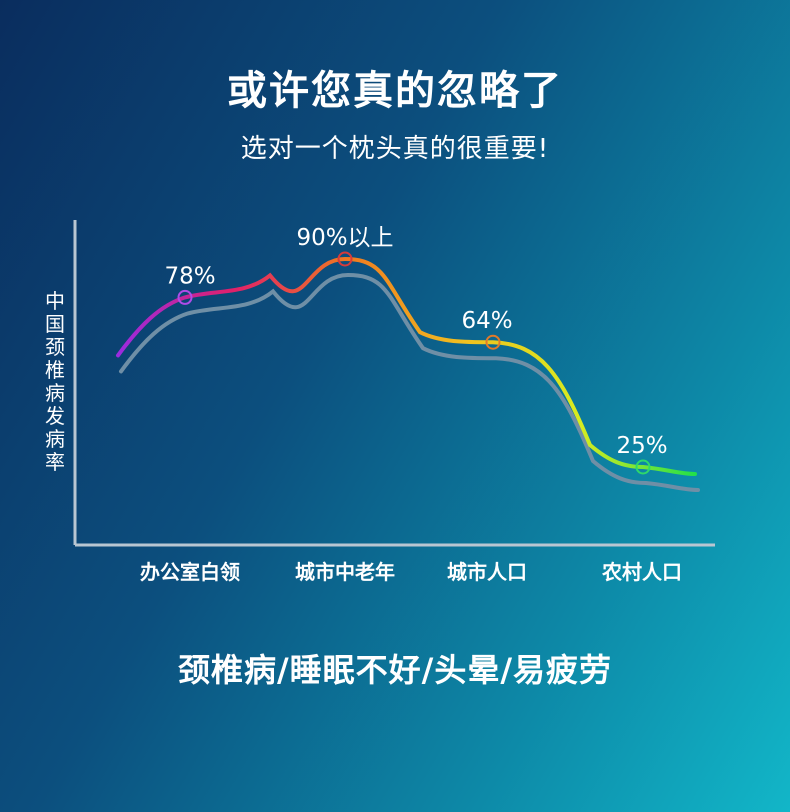  What do you see at coordinates (641, 572) in the screenshot?
I see `category-label: 农村人口` at bounding box center [641, 572].